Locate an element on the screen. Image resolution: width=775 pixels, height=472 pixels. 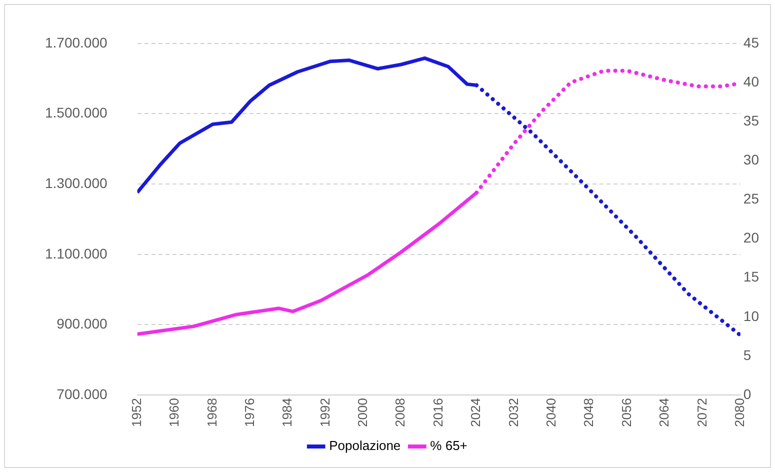
x-tick-label: 1992 is located at coordinates (324, 412).